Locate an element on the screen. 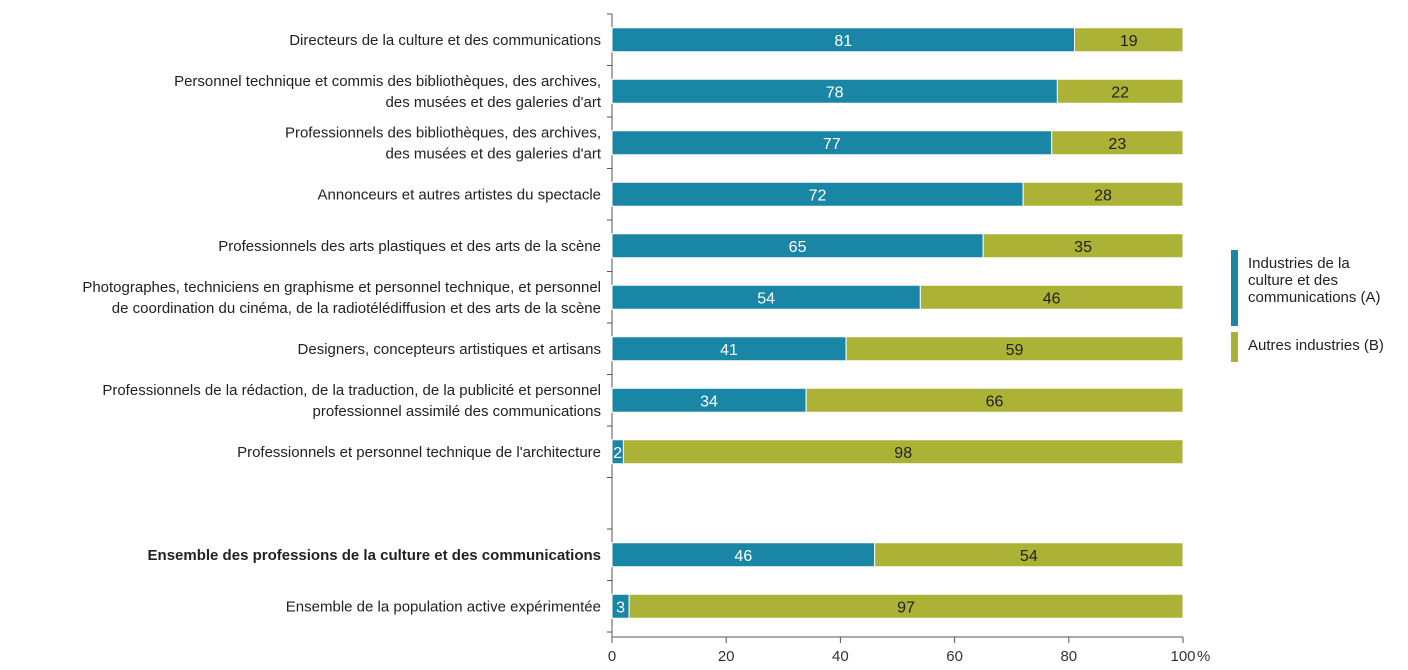 The width and height of the screenshot is (1408, 670). legend-label: communications (A) is located at coordinates (1314, 297).